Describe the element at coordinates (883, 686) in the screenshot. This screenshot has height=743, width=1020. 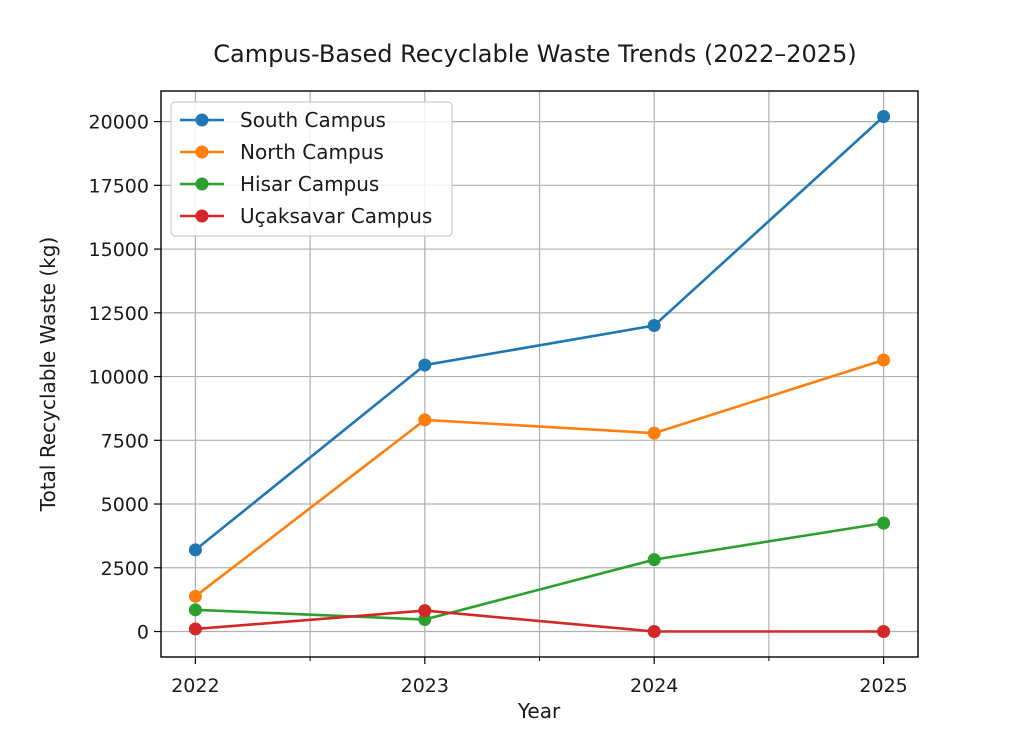
I see `x-tick-label: 2025` at that location.